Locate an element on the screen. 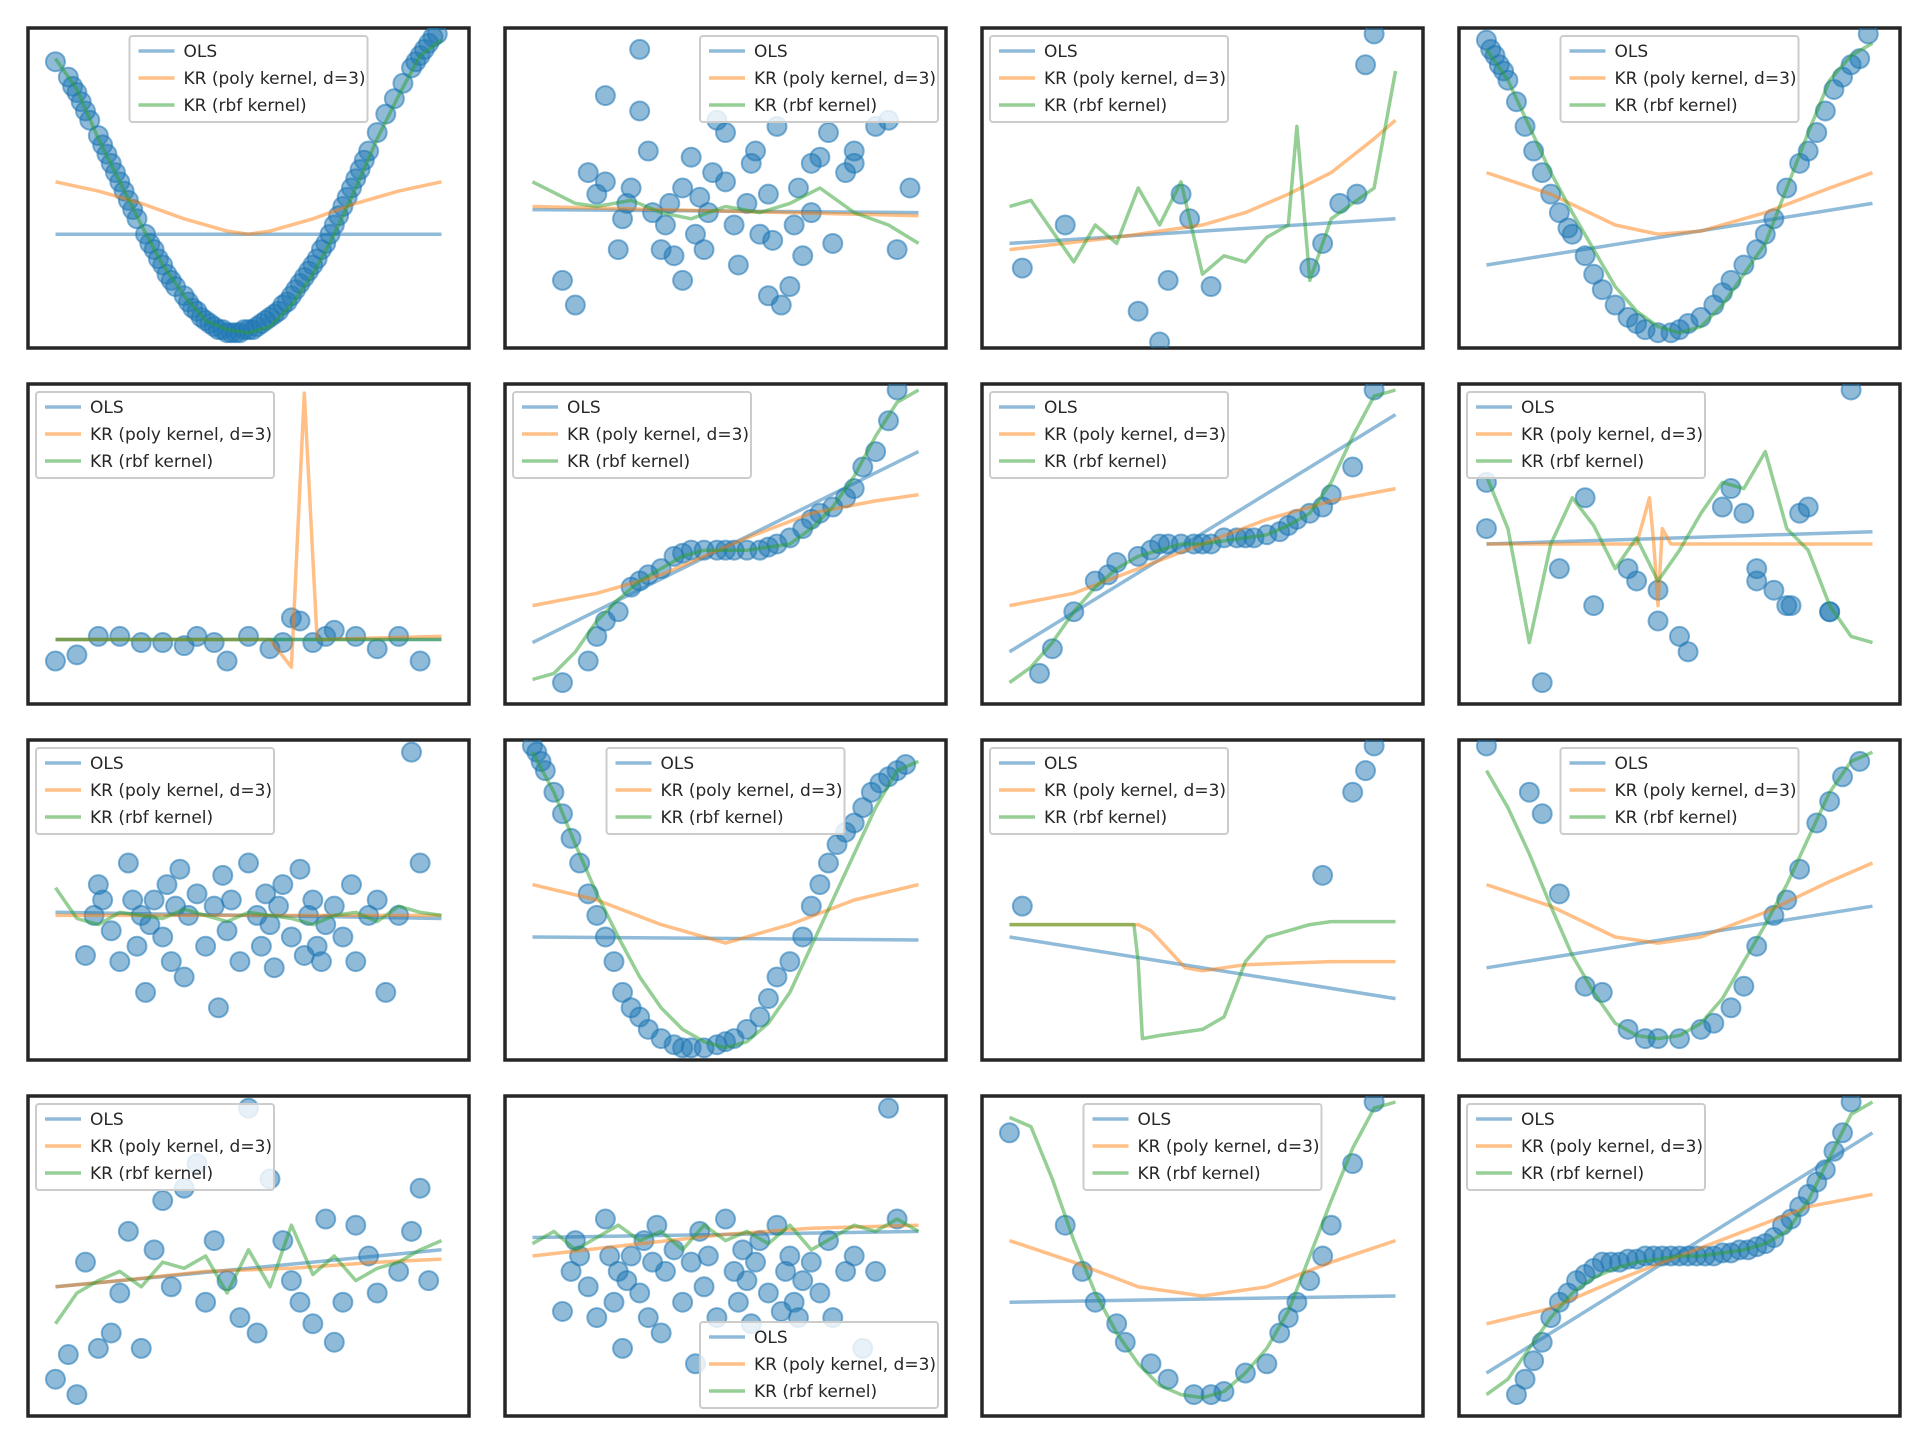  ols-line is located at coordinates (1202, 1299).